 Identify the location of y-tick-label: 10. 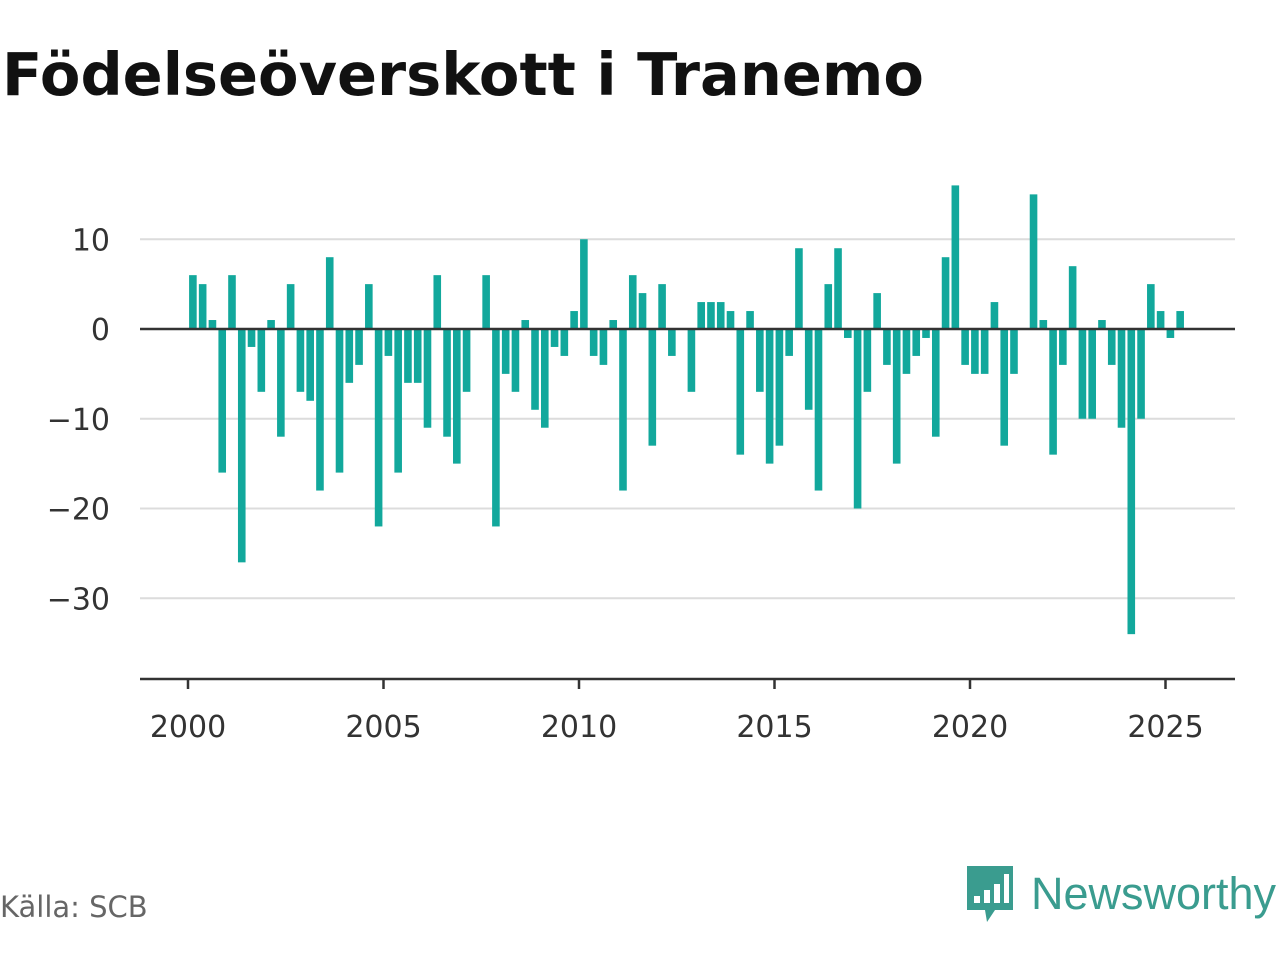
(91, 240).